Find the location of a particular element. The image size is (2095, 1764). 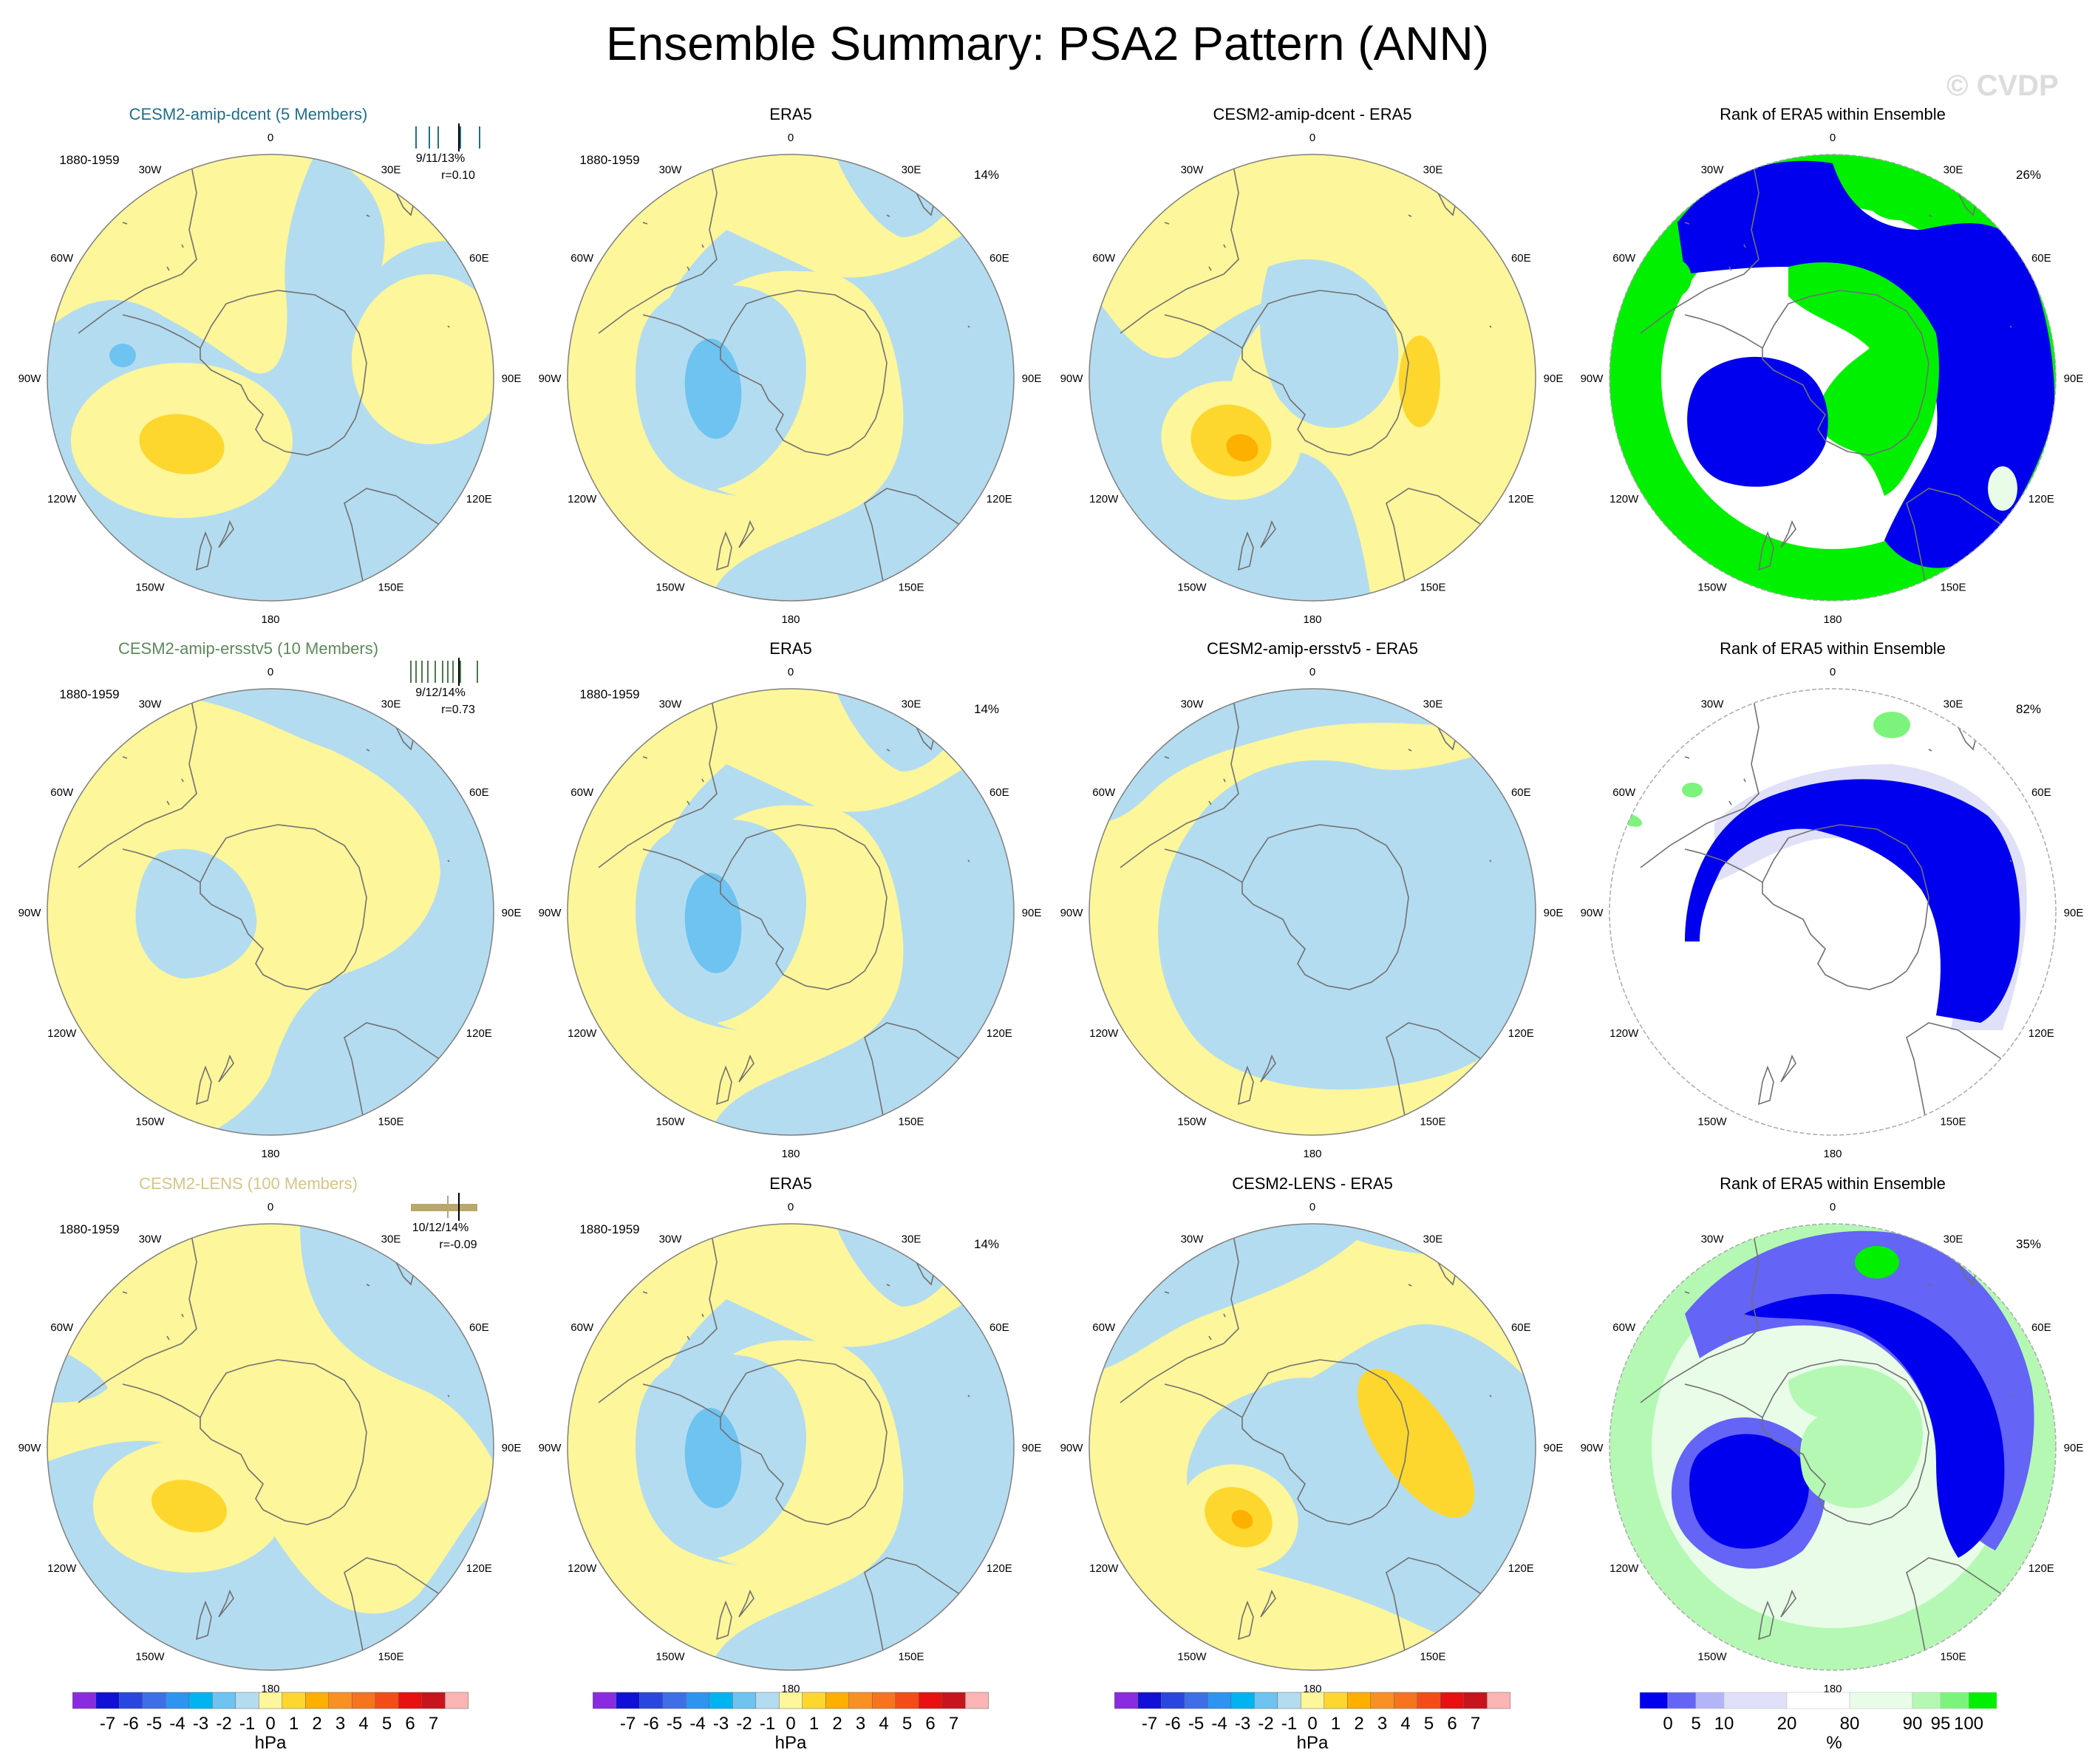

colorbar-tick-label: 1 is located at coordinates (814, 1724).